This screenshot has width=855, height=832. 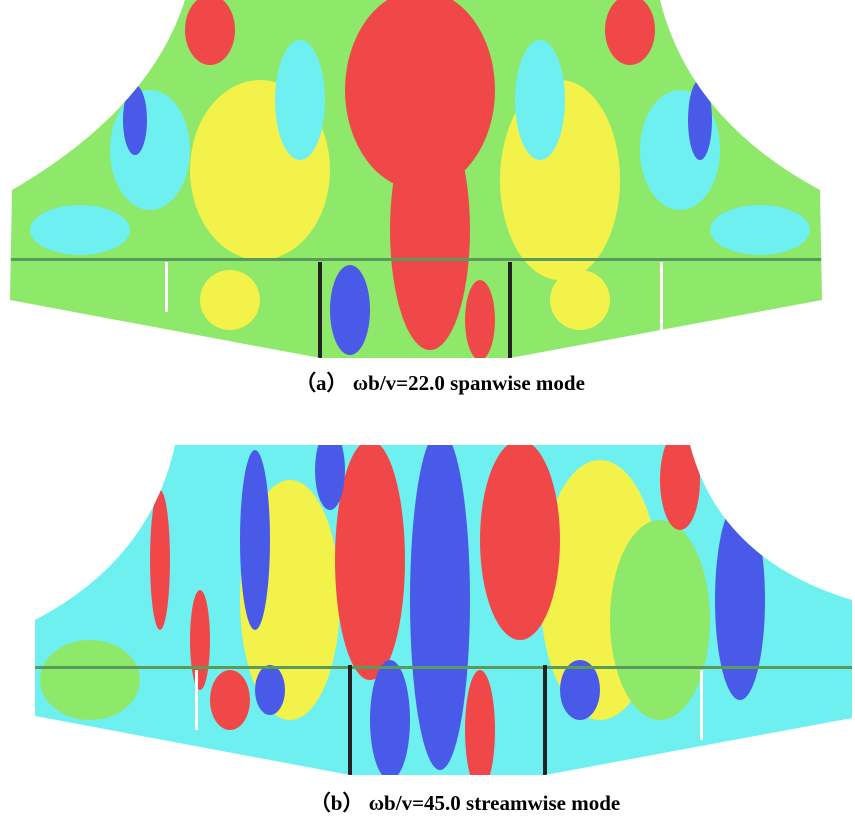 What do you see at coordinates (465, 803) in the screenshot?
I see `caption-b: （b） ωb/v=45.0 streamwise mode` at bounding box center [465, 803].